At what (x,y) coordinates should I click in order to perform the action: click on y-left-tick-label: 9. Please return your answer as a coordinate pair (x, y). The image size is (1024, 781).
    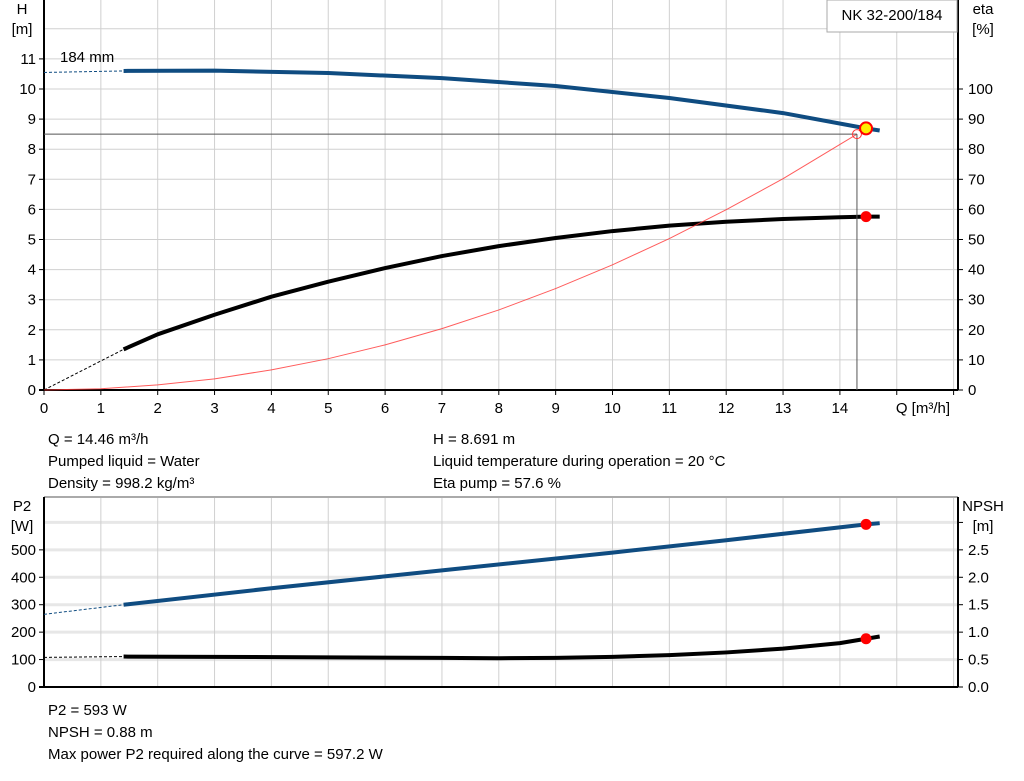
    Looking at the image, I should click on (32, 119).